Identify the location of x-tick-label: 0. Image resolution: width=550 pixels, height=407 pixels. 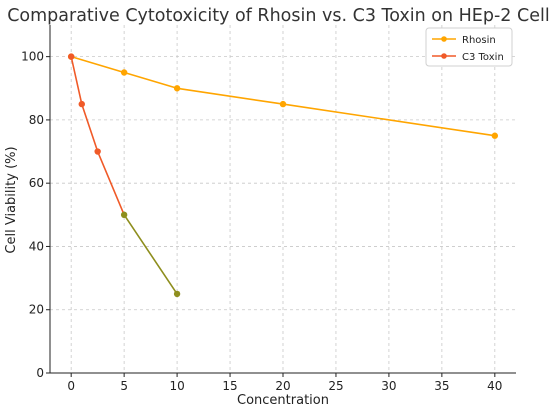
(71, 386).